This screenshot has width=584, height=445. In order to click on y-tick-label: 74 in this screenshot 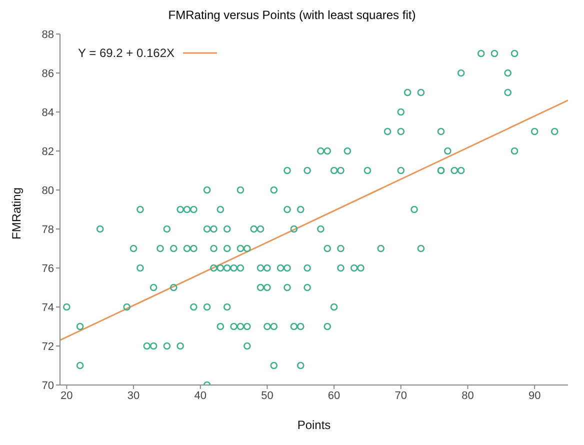, I will do `click(48, 308)`.